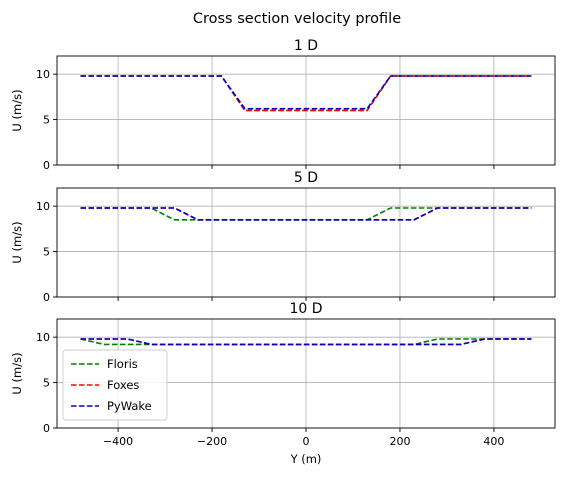 Image resolution: width=562 pixels, height=480 pixels. I want to click on series-line-floris, so click(306, 342).